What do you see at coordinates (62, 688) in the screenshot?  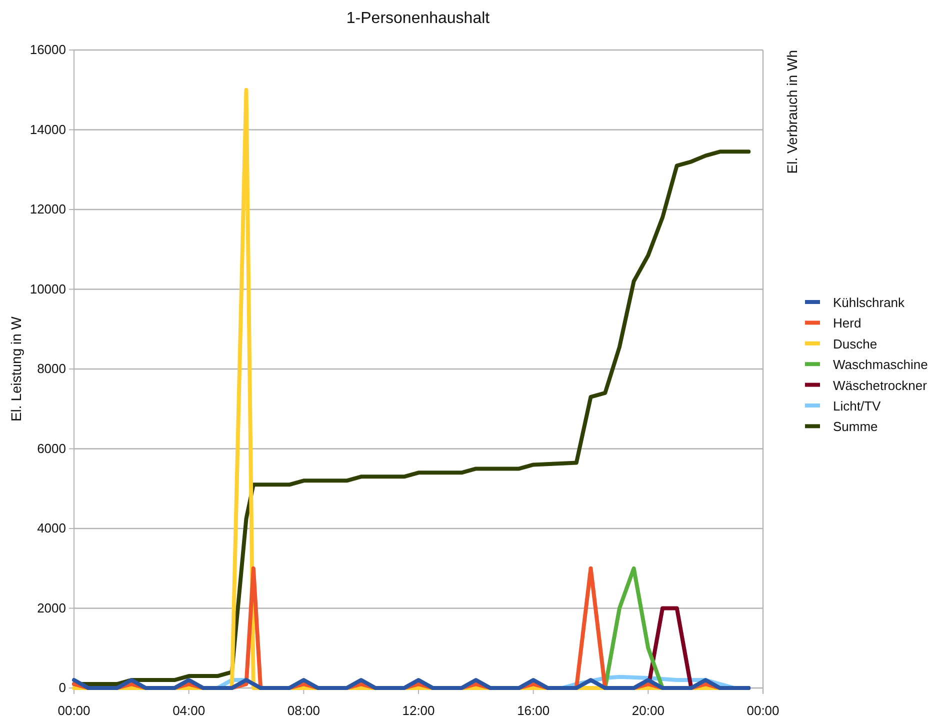 I see `y-tick-label: 0` at bounding box center [62, 688].